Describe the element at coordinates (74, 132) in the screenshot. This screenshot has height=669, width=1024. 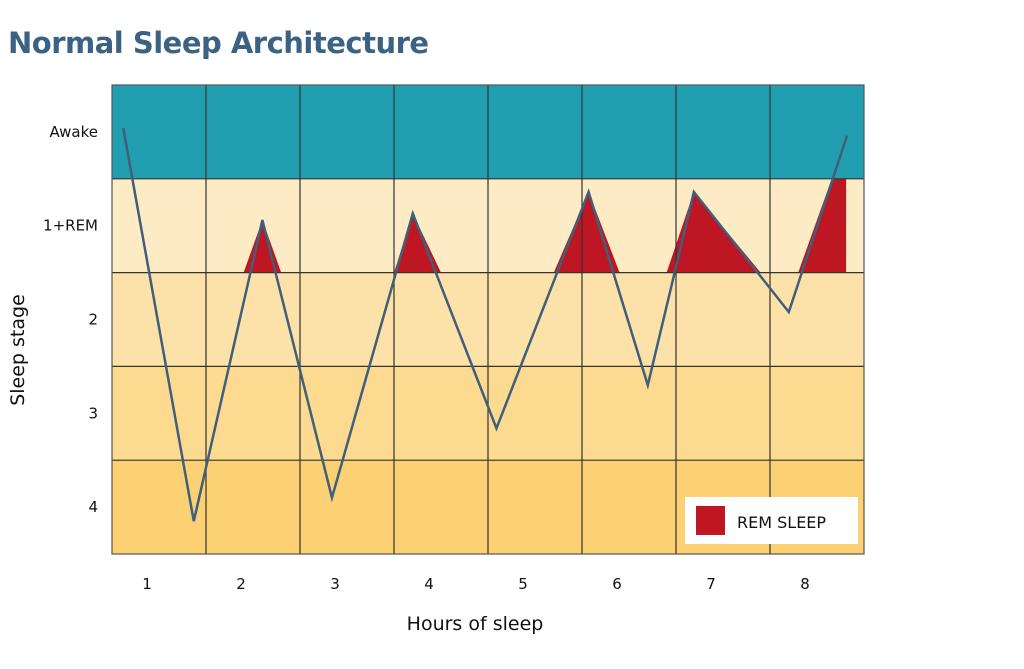
I see `y-tick-label: Awake` at that location.